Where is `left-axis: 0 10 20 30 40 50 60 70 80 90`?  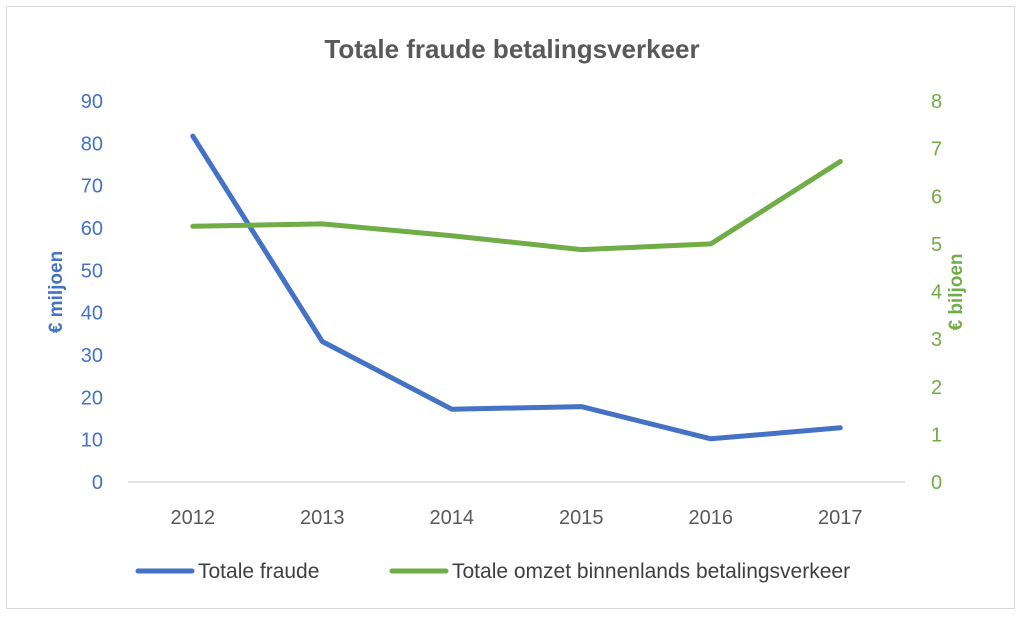 left-axis: 0 10 20 30 40 50 60 70 80 90 is located at coordinates (92, 292).